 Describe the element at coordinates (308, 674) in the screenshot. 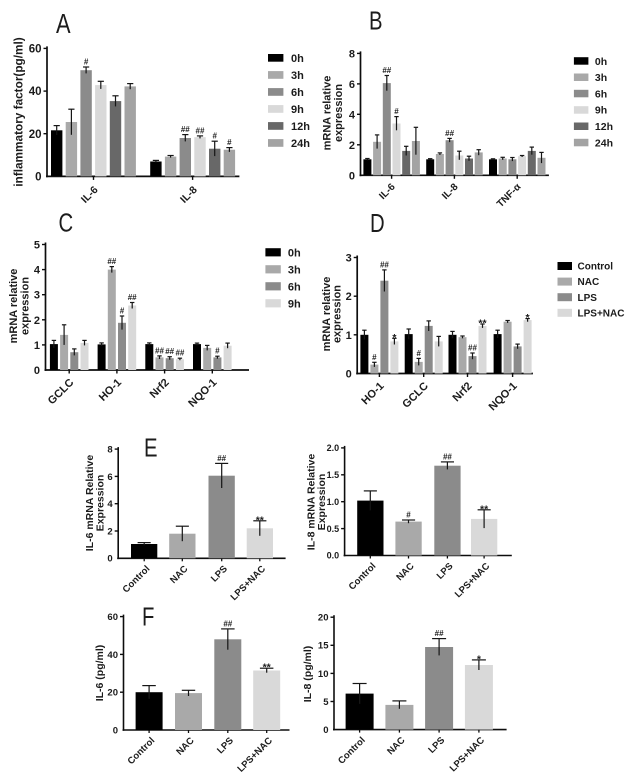

I see `svg-text: IL-8 (pg/ml)` at that location.